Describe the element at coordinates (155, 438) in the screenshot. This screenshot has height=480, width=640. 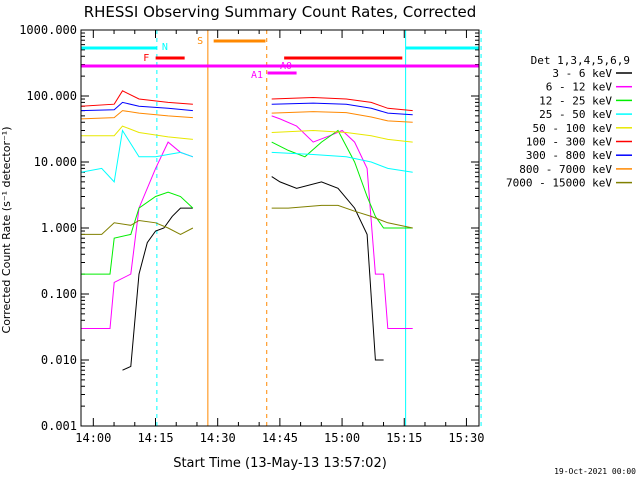
I see `x-tick-label: 14:15` at that location.